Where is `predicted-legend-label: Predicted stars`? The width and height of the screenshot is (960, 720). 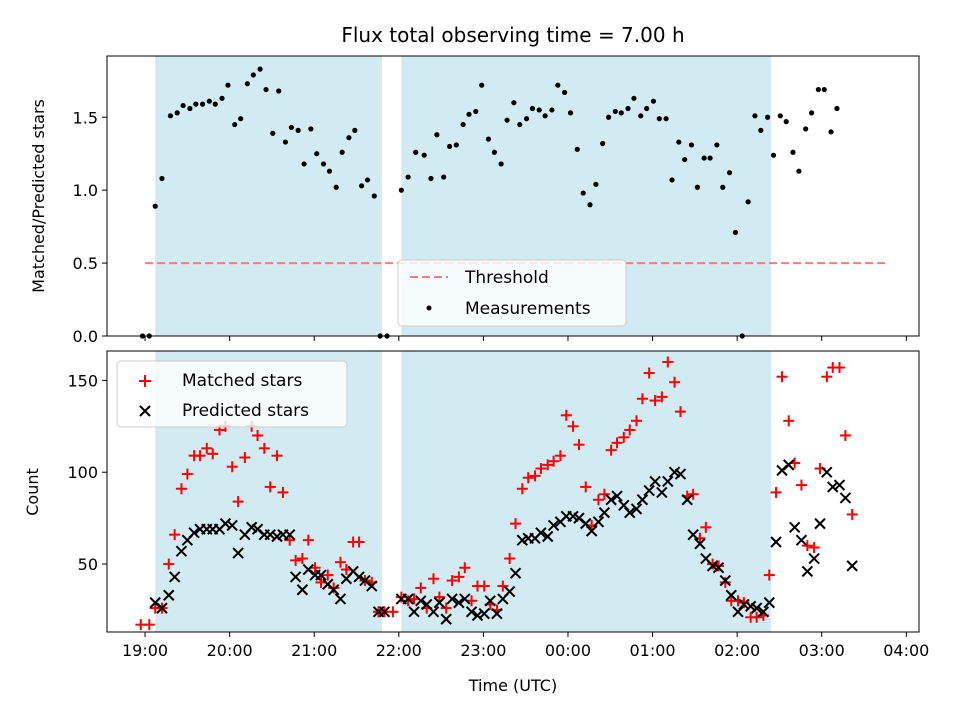 predicted-legend-label: Predicted stars is located at coordinates (245, 411).